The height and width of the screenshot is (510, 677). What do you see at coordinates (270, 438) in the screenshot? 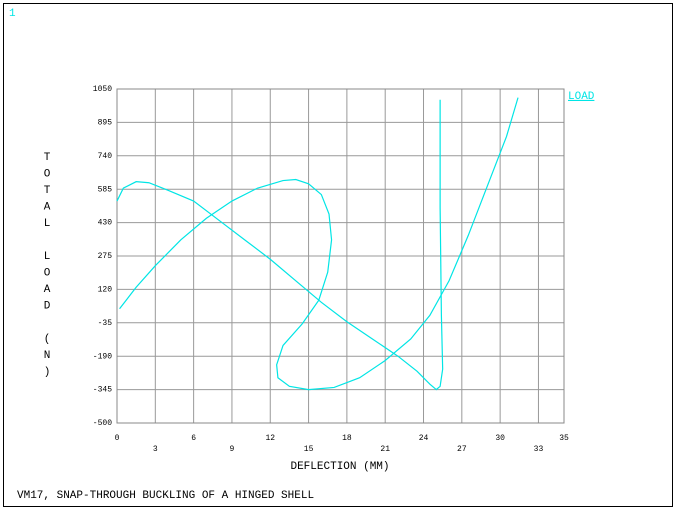
I see `x-tick-label: 12` at bounding box center [270, 438].